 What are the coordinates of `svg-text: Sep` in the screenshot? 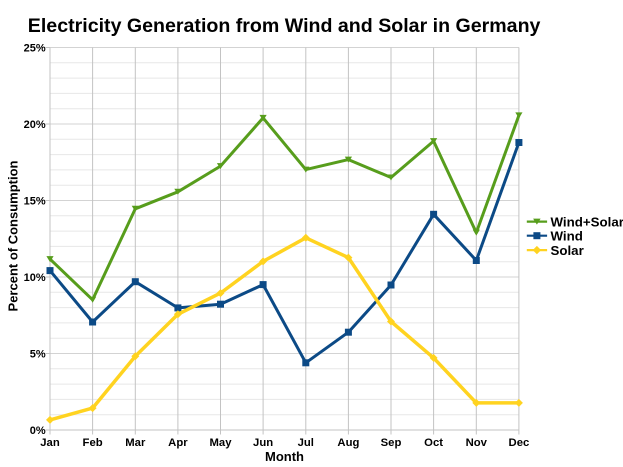 It's located at (391, 443).